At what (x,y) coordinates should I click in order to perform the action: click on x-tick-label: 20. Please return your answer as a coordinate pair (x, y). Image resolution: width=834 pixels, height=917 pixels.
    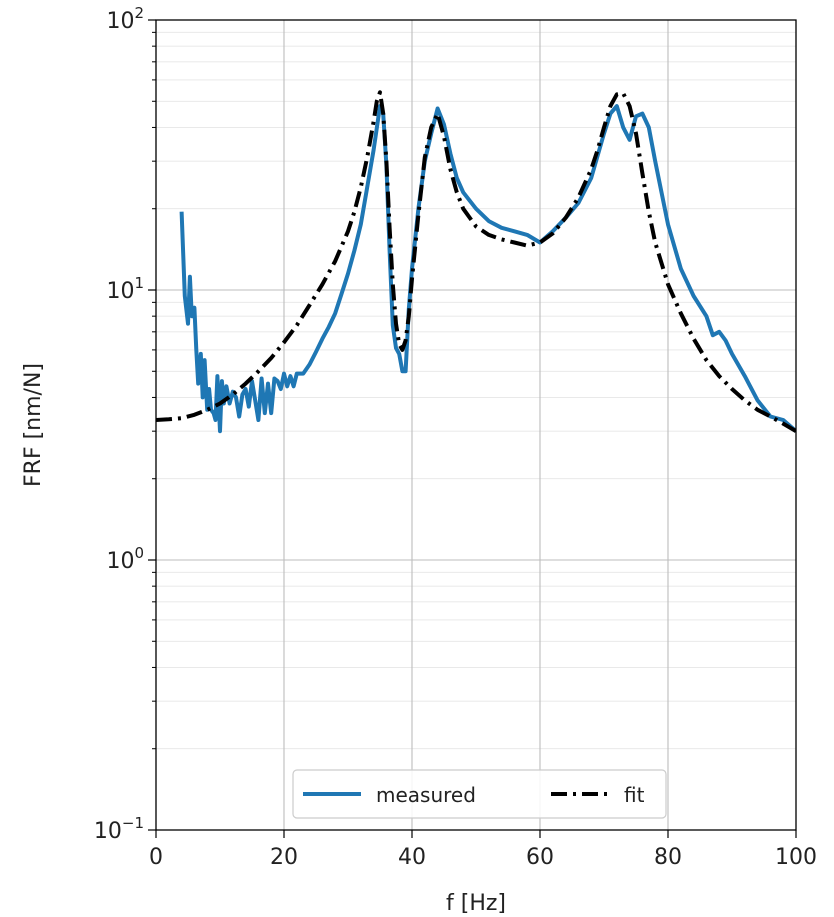
    Looking at the image, I should click on (284, 857).